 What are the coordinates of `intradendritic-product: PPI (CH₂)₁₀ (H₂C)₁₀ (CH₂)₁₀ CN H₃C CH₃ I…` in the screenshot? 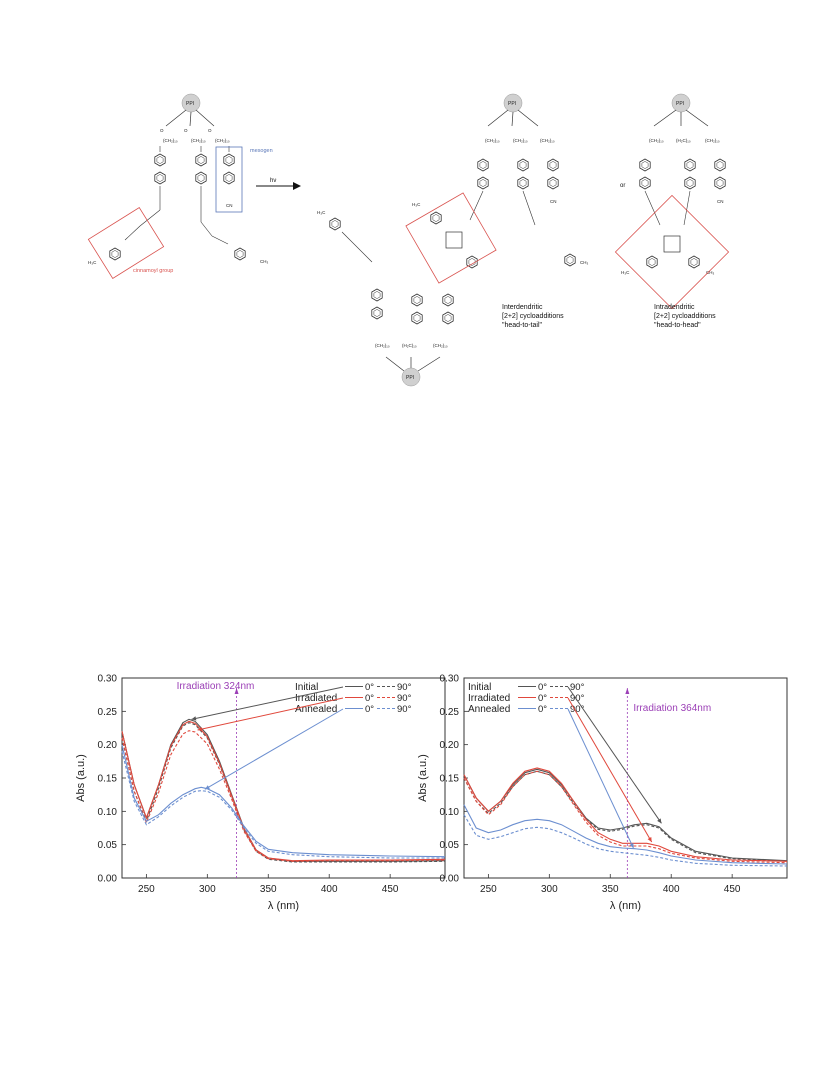 It's located at (672, 211).